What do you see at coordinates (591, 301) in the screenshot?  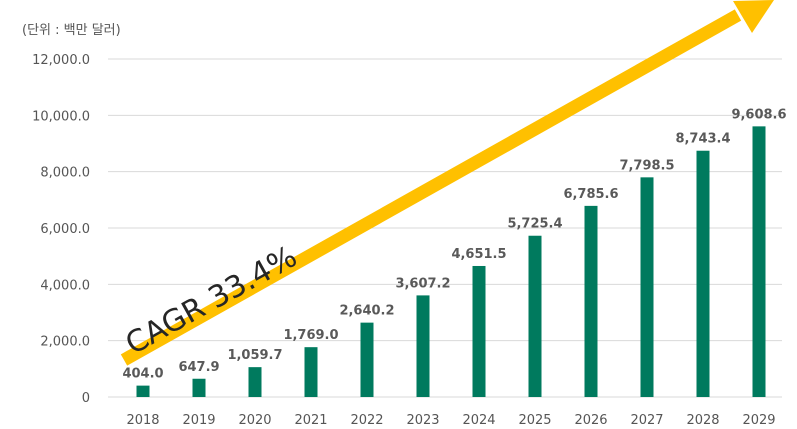 I see `bar-2026` at bounding box center [591, 301].